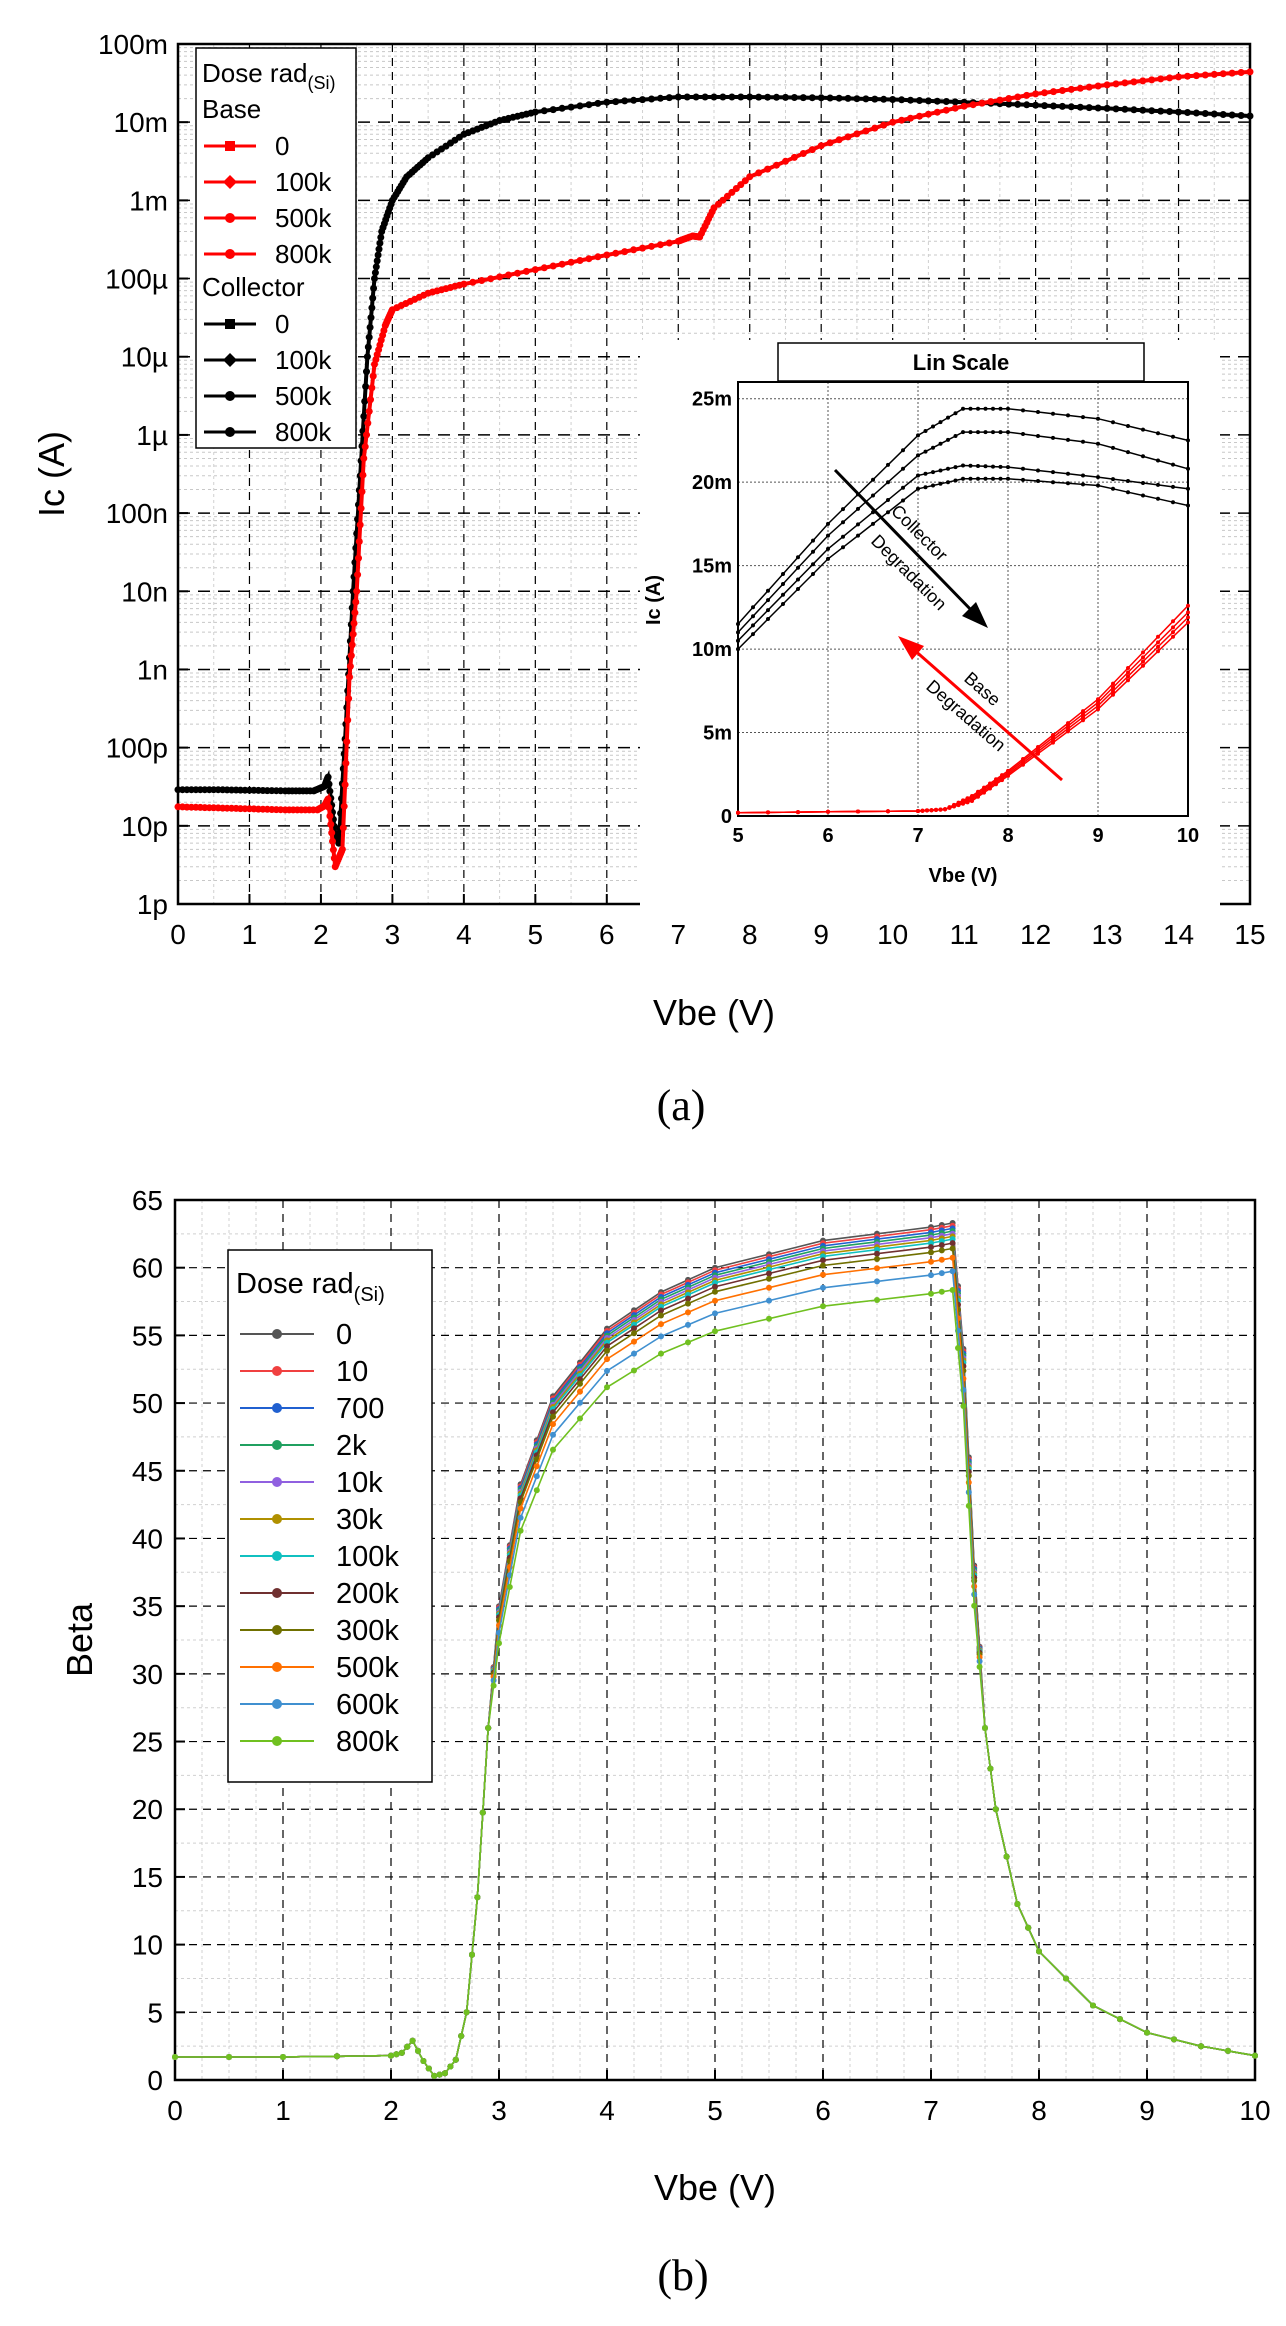 The width and height of the screenshot is (1286, 2326). Describe the element at coordinates (607, 1346) in the screenshot. I see `data-point-200k` at that location.